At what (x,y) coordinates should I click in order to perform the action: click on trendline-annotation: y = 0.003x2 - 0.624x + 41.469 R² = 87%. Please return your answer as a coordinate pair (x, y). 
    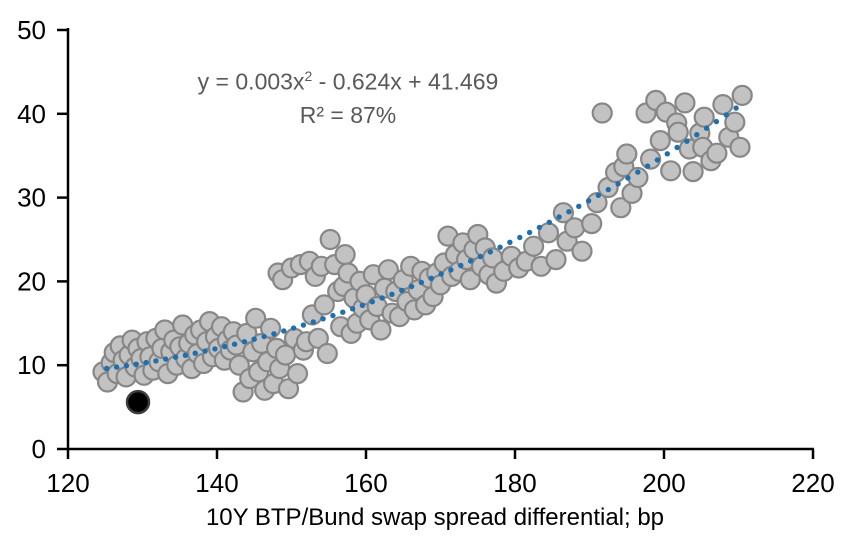
    Looking at the image, I should click on (348, 96).